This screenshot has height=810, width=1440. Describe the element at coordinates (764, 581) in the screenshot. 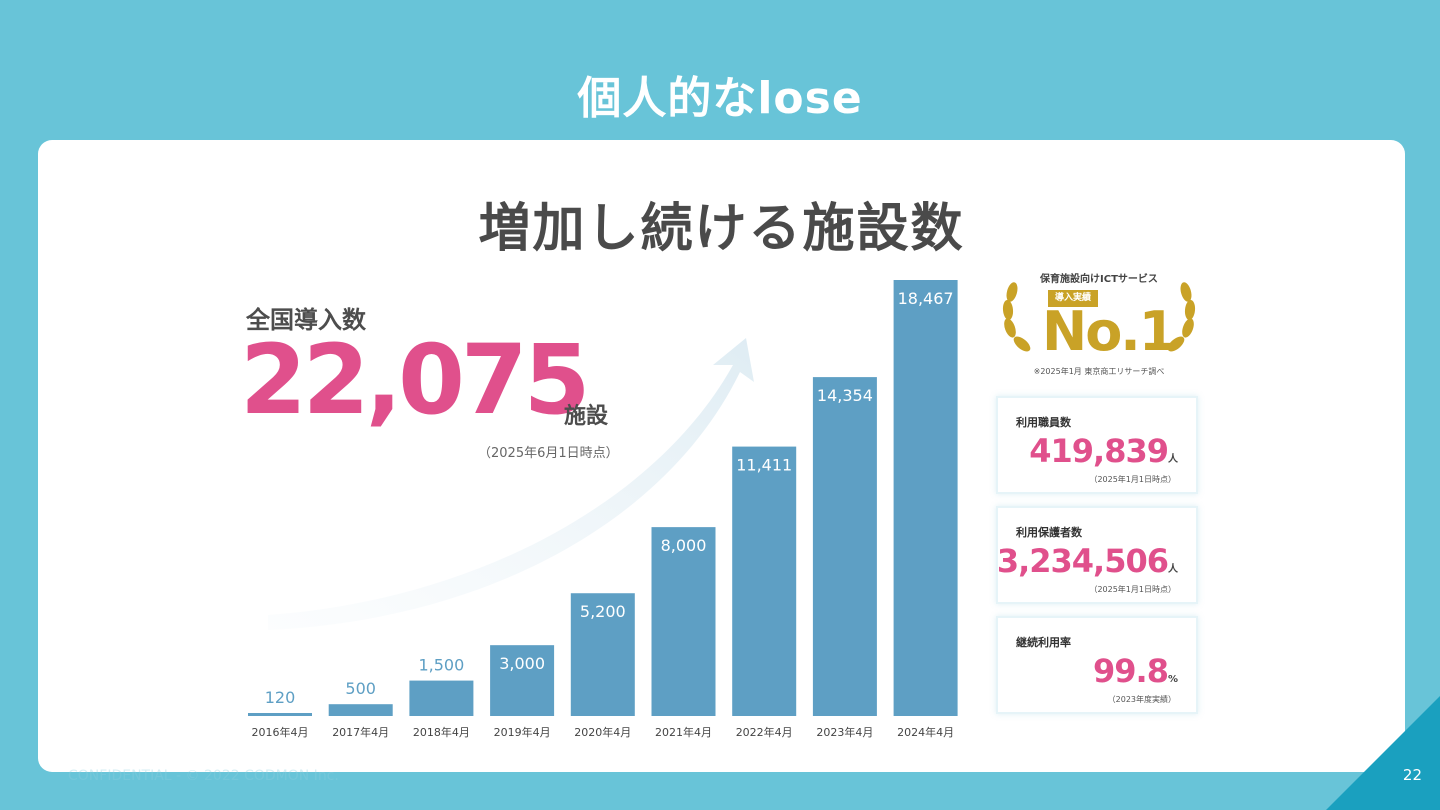

I see `bar-2022年4月` at that location.